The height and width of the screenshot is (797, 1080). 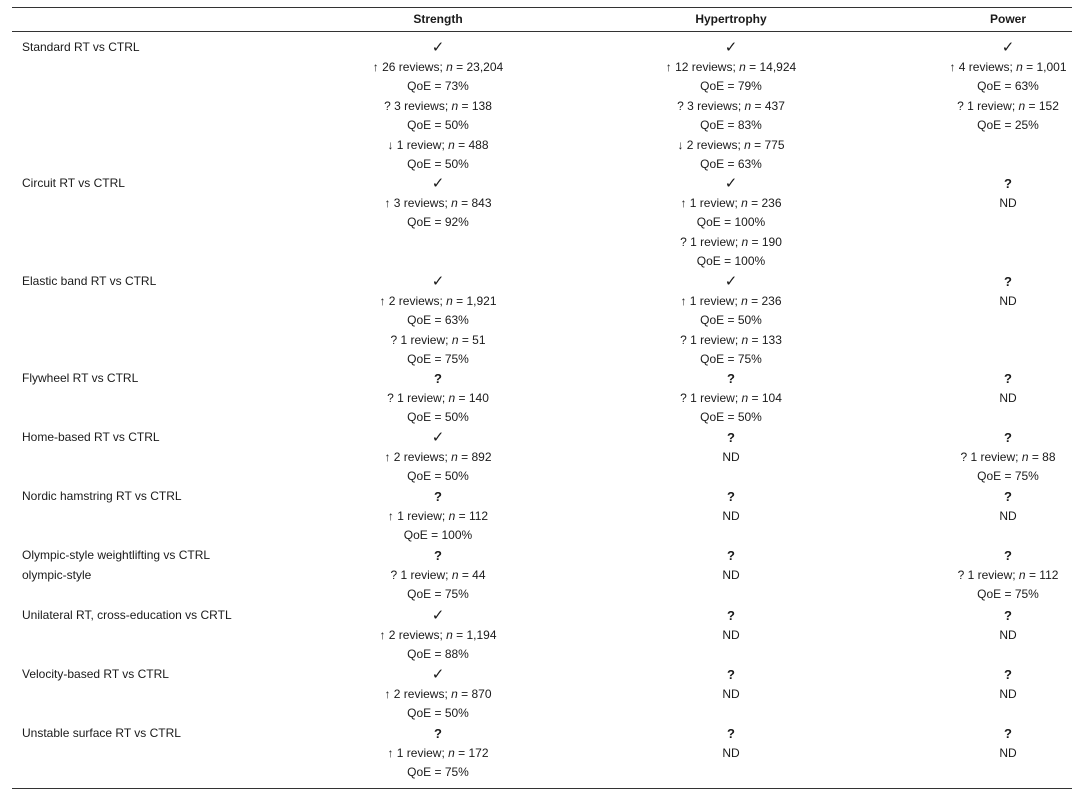 I want to click on row-label-line: Olympic-style weightlifting vs CTRL, so click(x=116, y=555).